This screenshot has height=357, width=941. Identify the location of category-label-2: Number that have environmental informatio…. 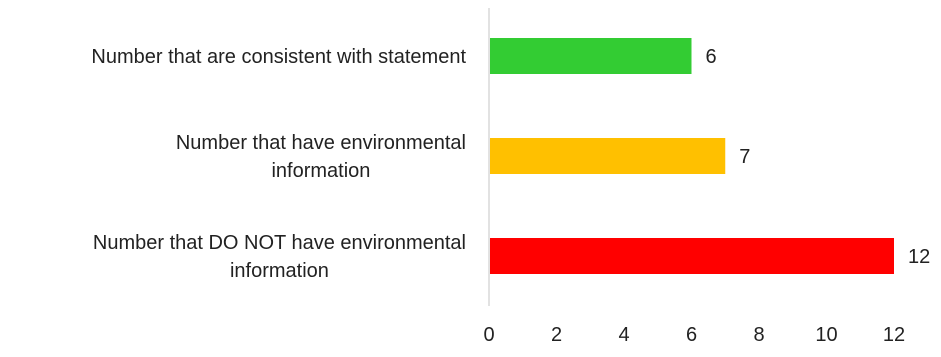
(321, 157).